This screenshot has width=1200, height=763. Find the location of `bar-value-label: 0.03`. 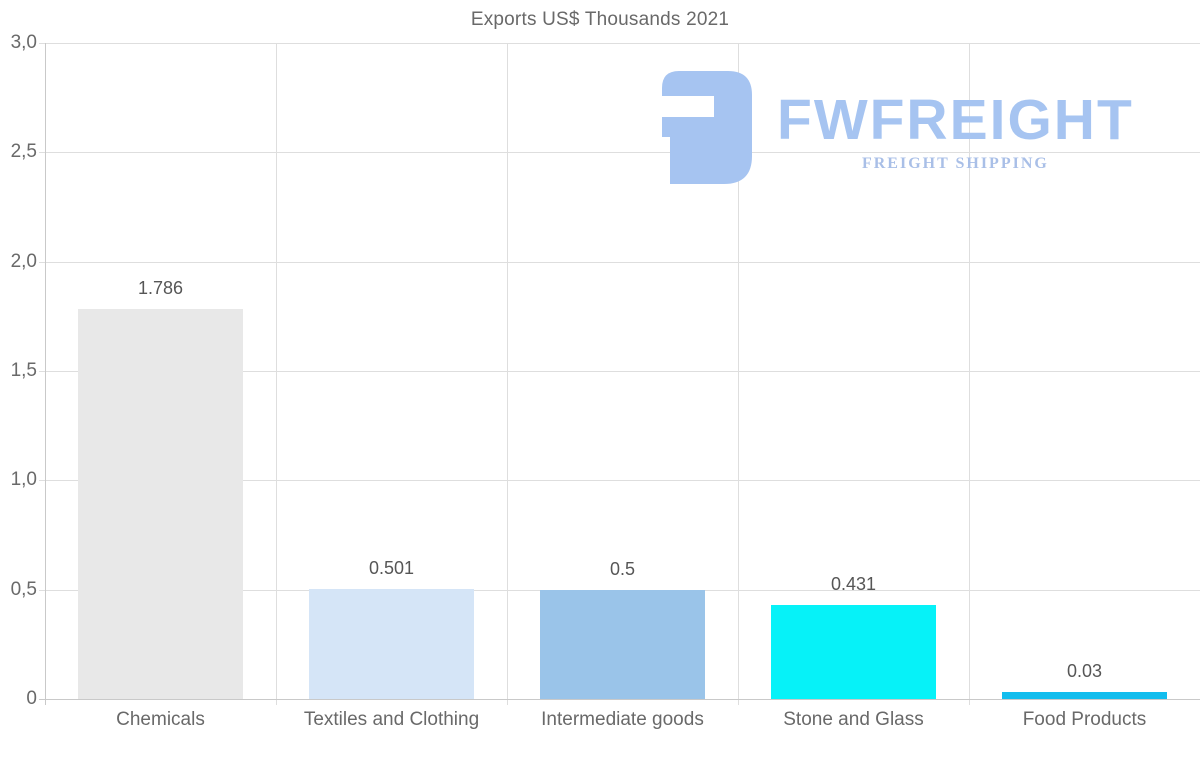

bar-value-label: 0.03 is located at coordinates (1084, 671).